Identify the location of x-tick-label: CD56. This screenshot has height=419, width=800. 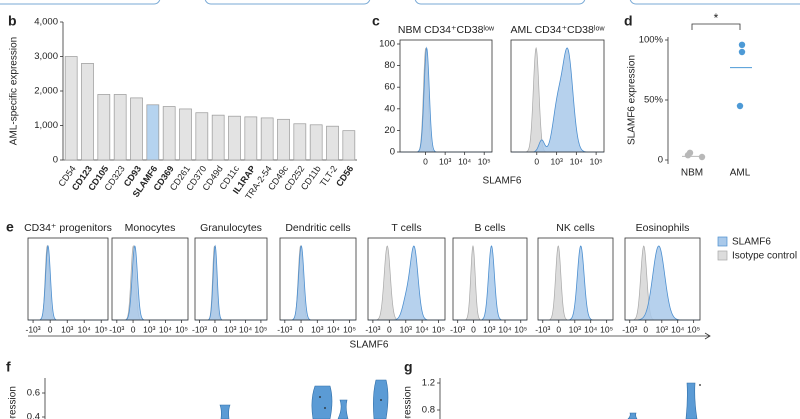
(344, 176).